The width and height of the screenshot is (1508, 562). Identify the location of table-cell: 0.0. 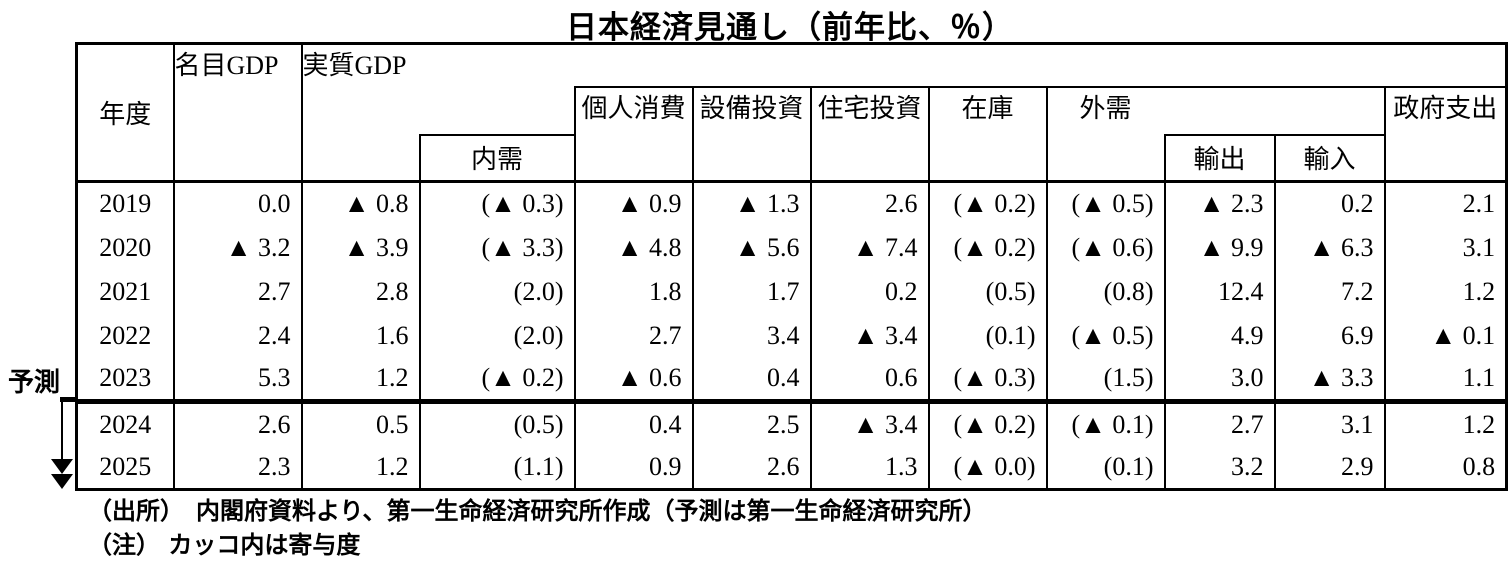
(237, 203).